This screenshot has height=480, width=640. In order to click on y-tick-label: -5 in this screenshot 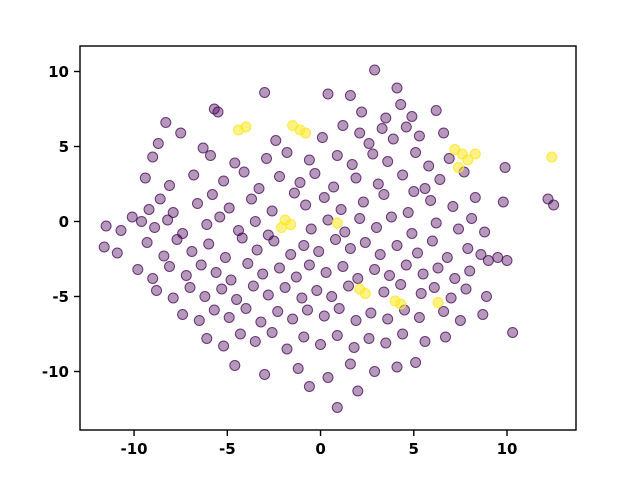, I will do `click(60, 297)`.